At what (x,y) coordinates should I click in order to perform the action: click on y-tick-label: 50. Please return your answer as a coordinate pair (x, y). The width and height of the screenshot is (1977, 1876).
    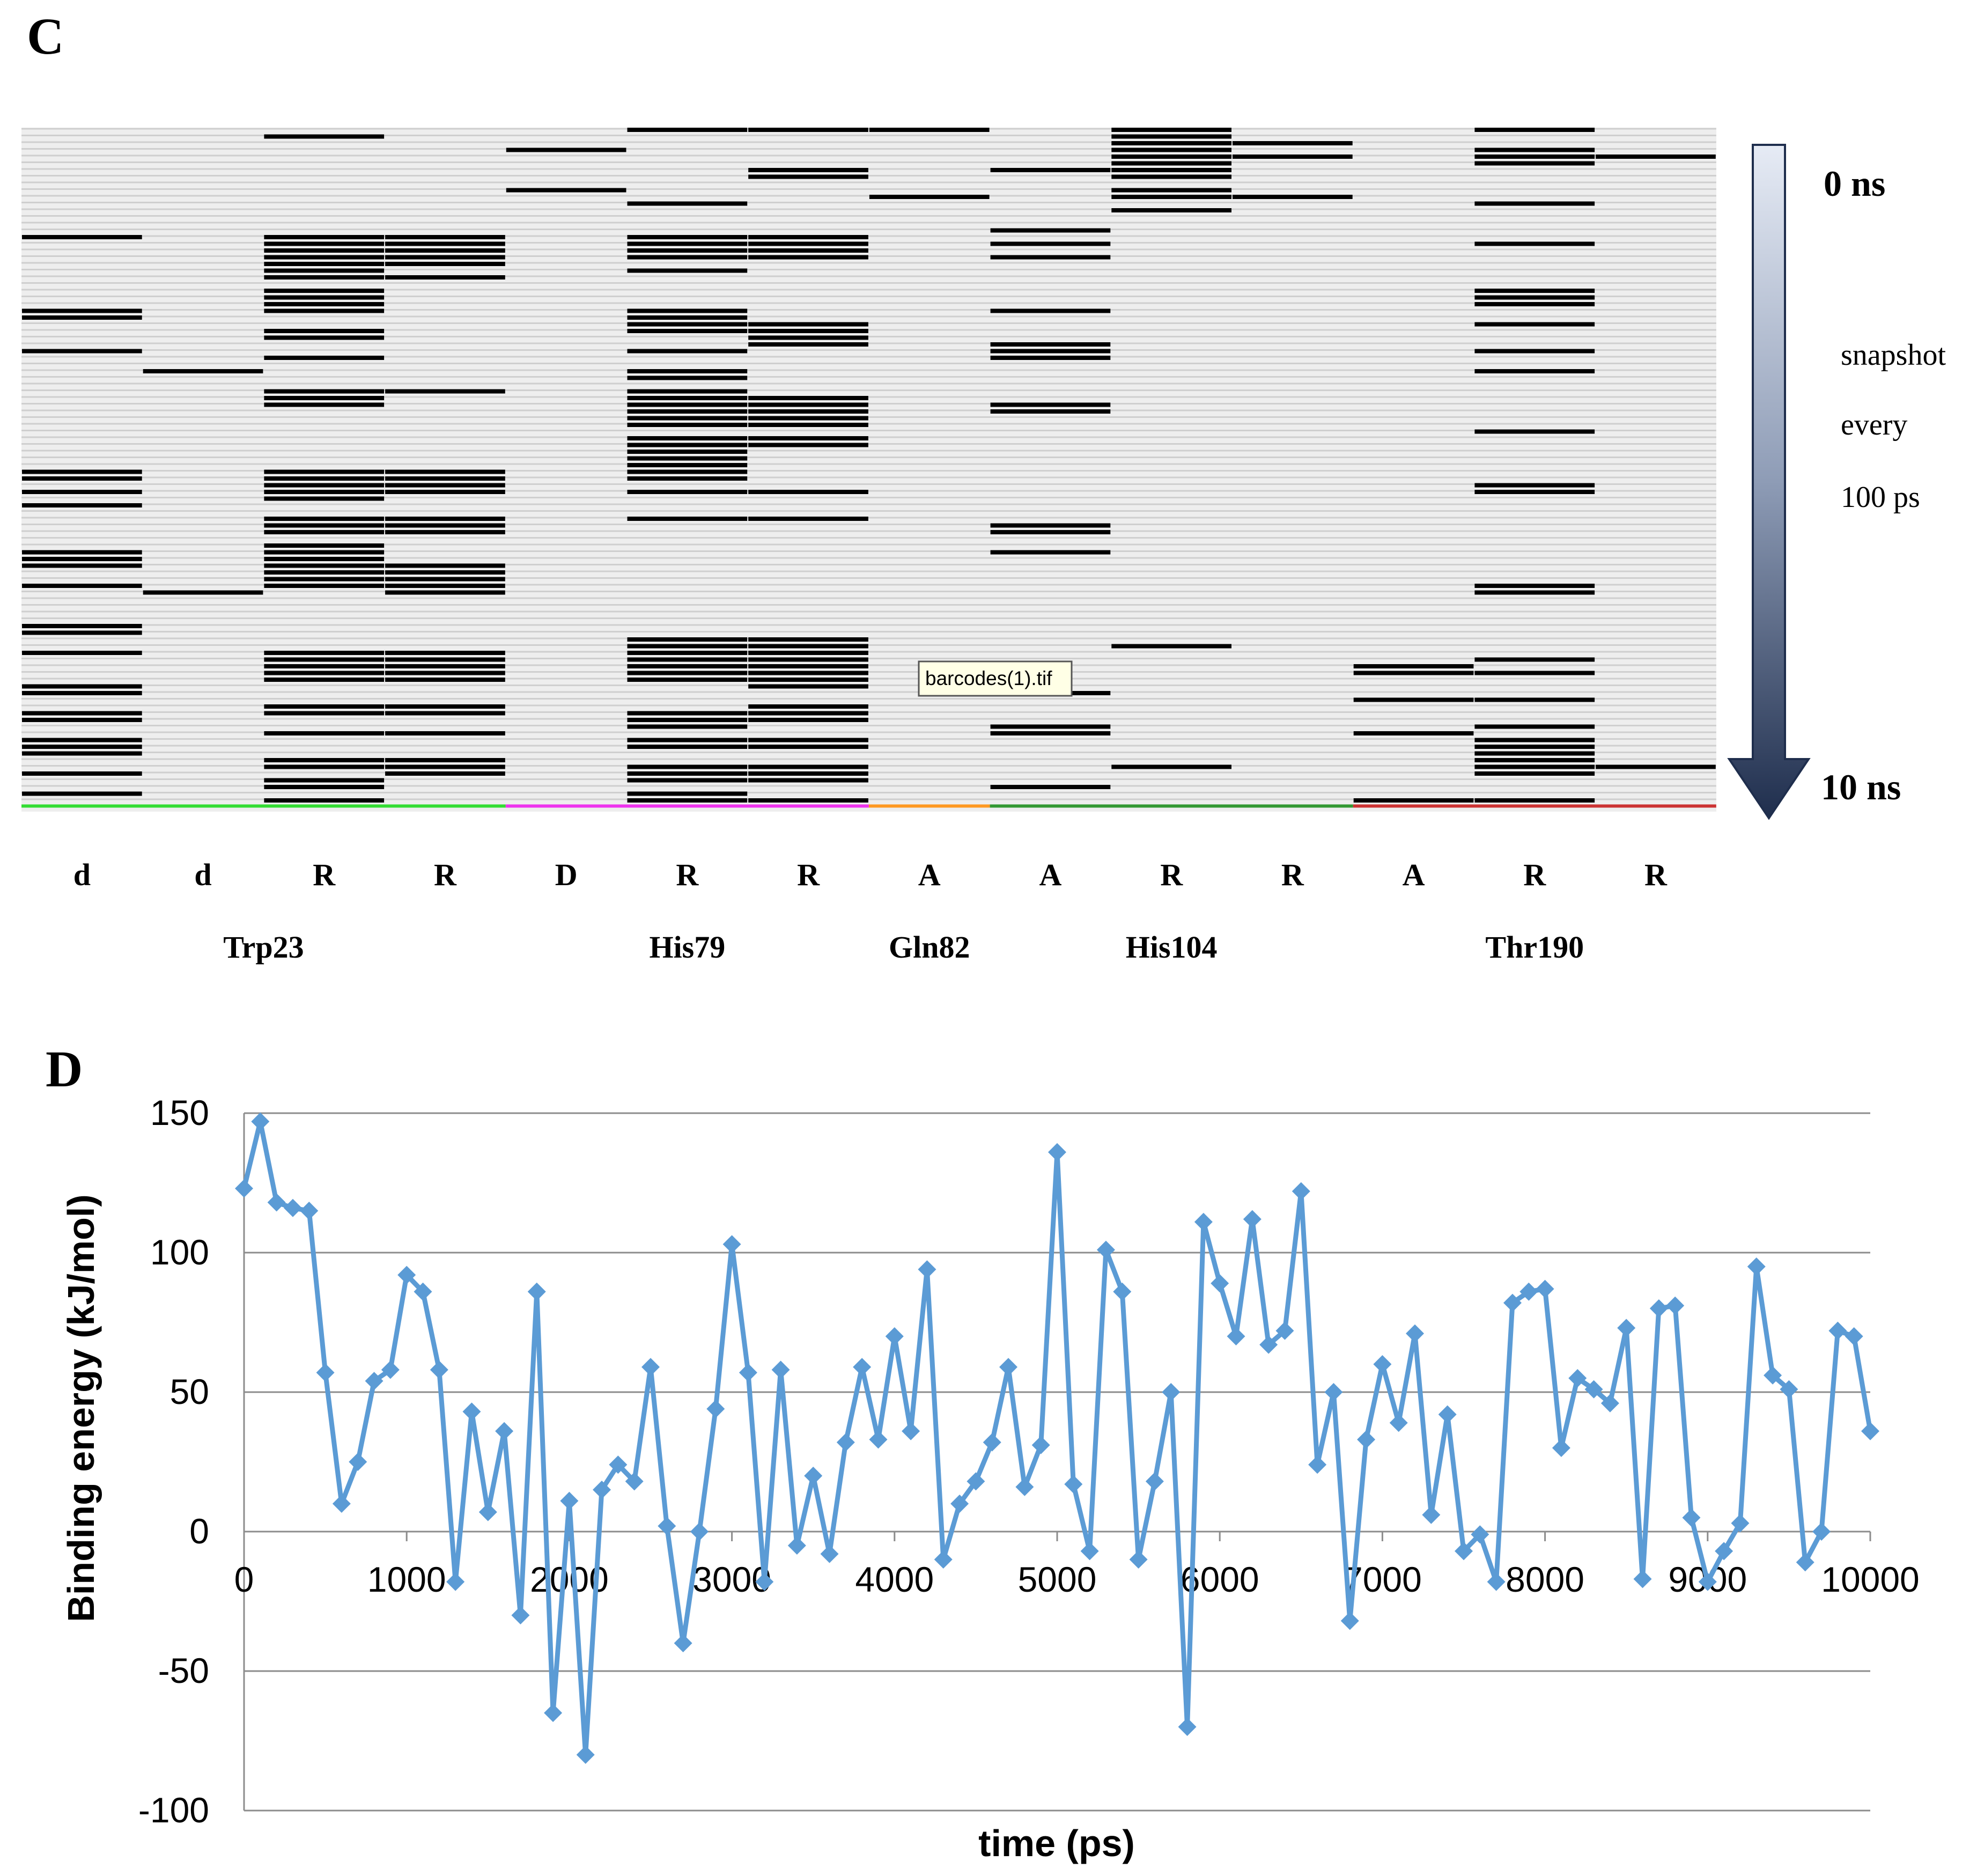
    Looking at the image, I should click on (189, 1391).